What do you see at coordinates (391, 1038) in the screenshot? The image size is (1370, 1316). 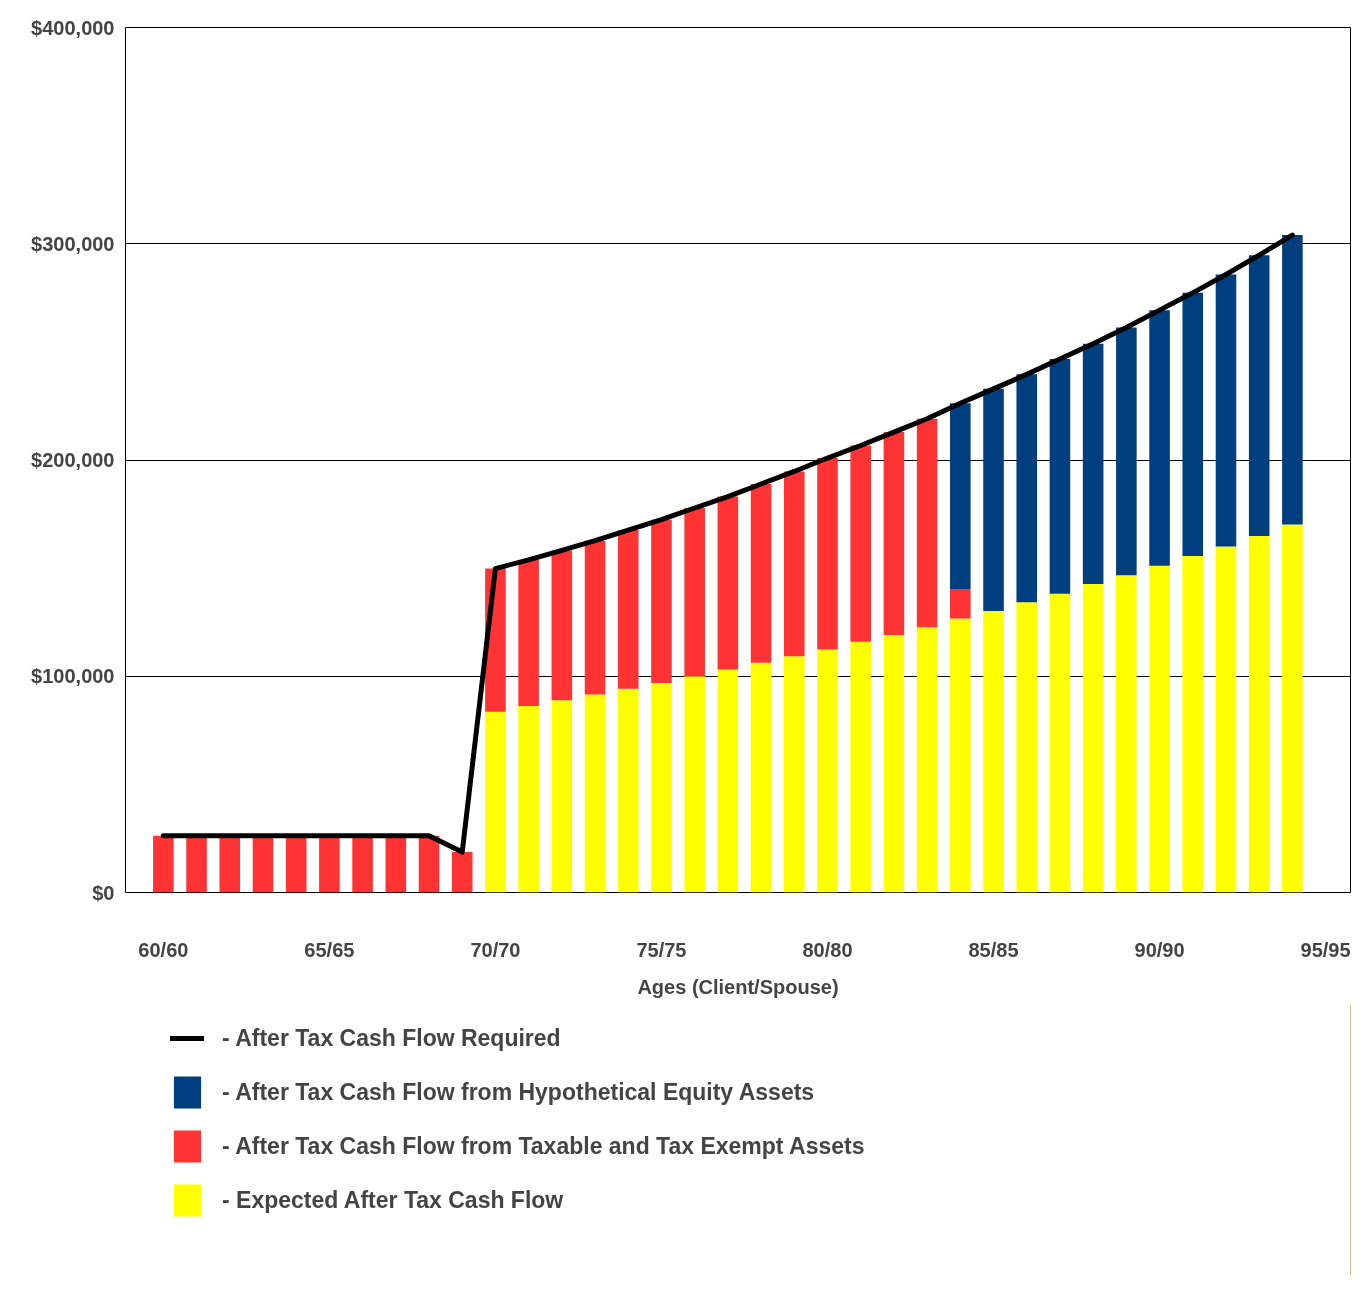 I see `legend-label: - After Tax Cash Flow Required` at bounding box center [391, 1038].